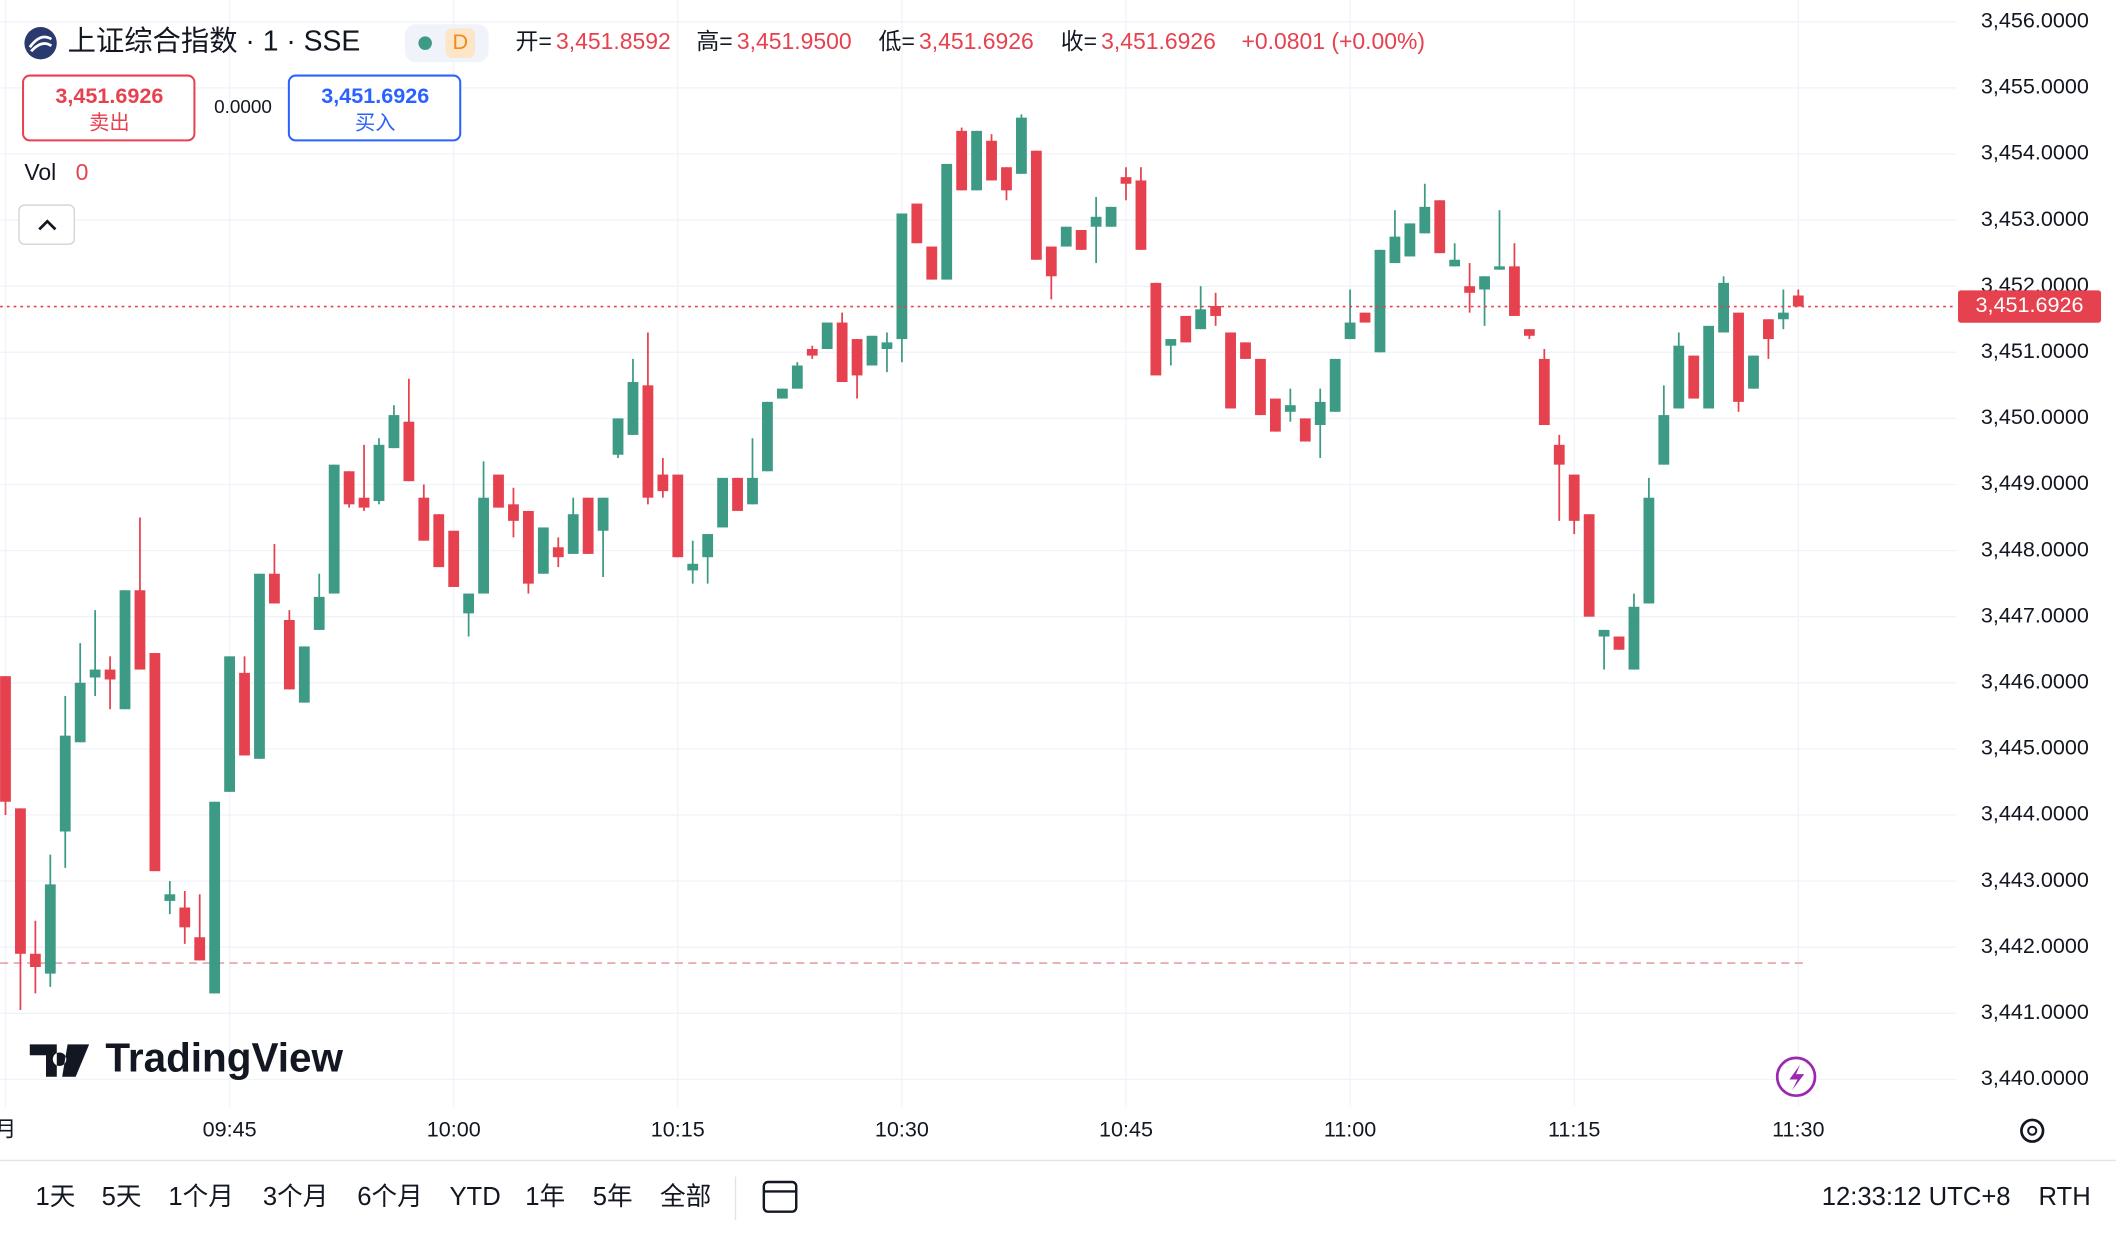 The image size is (2116, 1236). What do you see at coordinates (2035, 747) in the screenshot?
I see `y-tick-label: 3,445.0000` at bounding box center [2035, 747].